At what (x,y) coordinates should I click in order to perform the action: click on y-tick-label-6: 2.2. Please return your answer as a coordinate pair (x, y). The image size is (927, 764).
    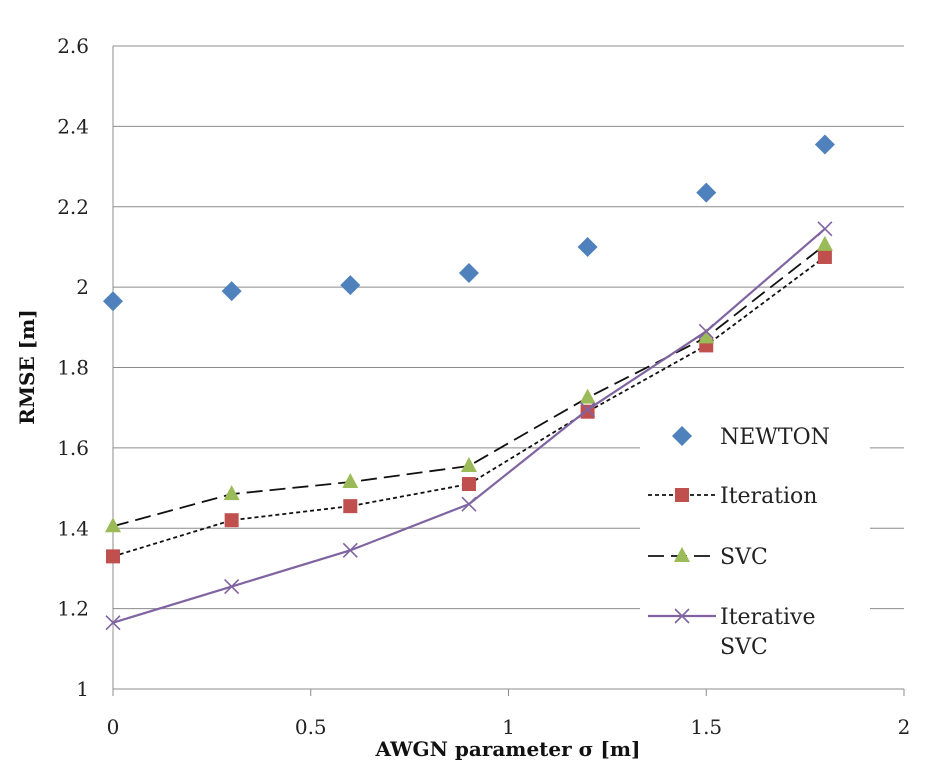
    Looking at the image, I should click on (73, 207).